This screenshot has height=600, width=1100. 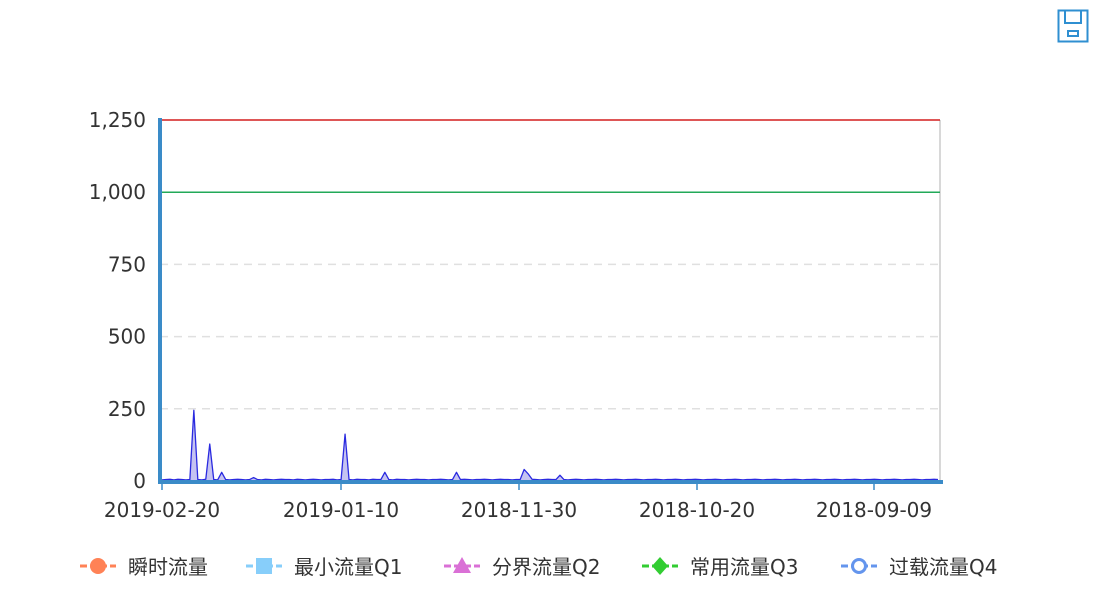 I want to click on save-as-image-button, so click(x=1073, y=26).